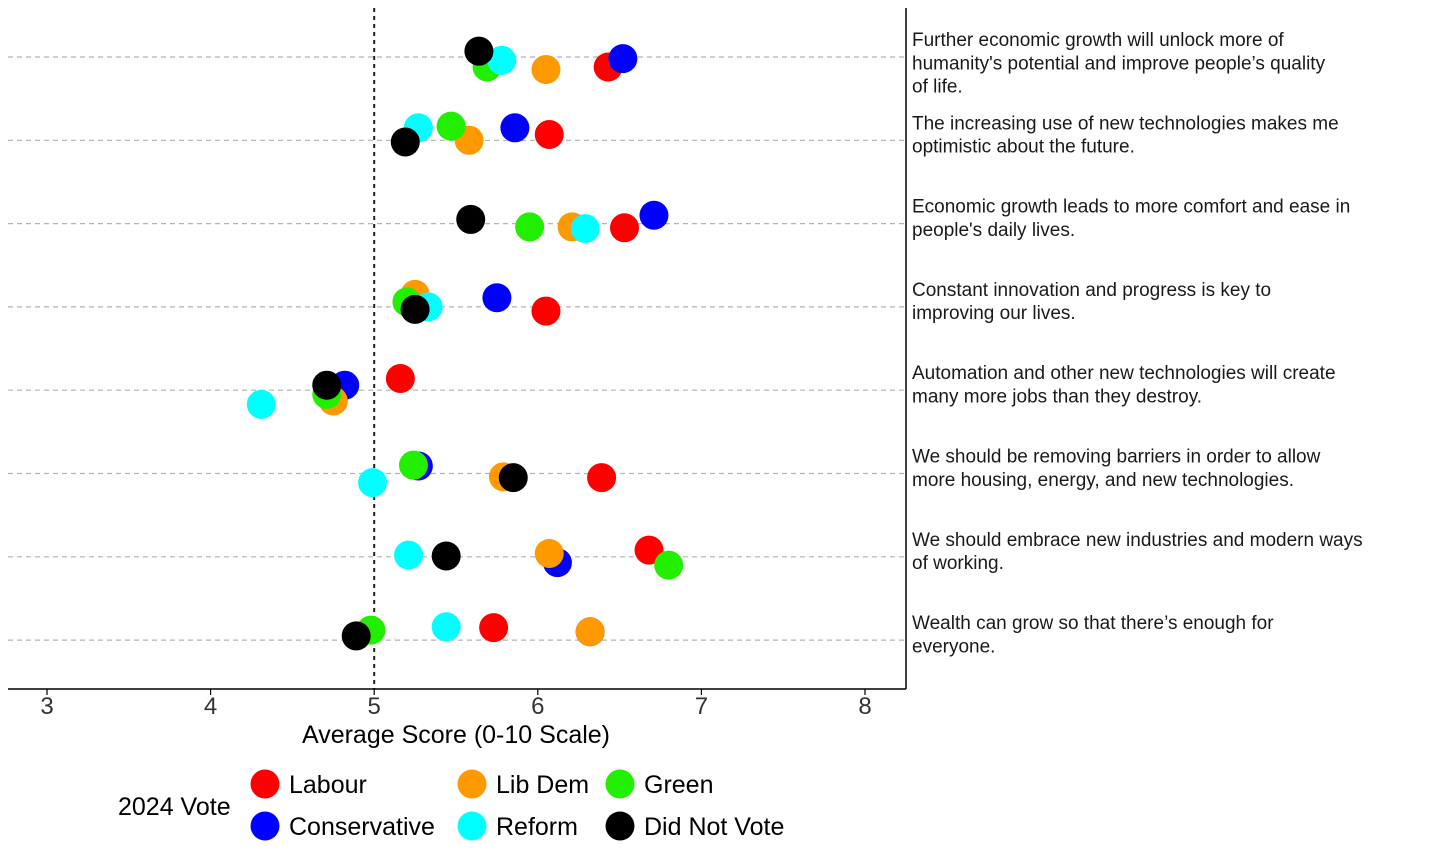 This screenshot has width=1456, height=856. I want to click on x-axis-label: Average Score (0-10 Scale), so click(456, 735).